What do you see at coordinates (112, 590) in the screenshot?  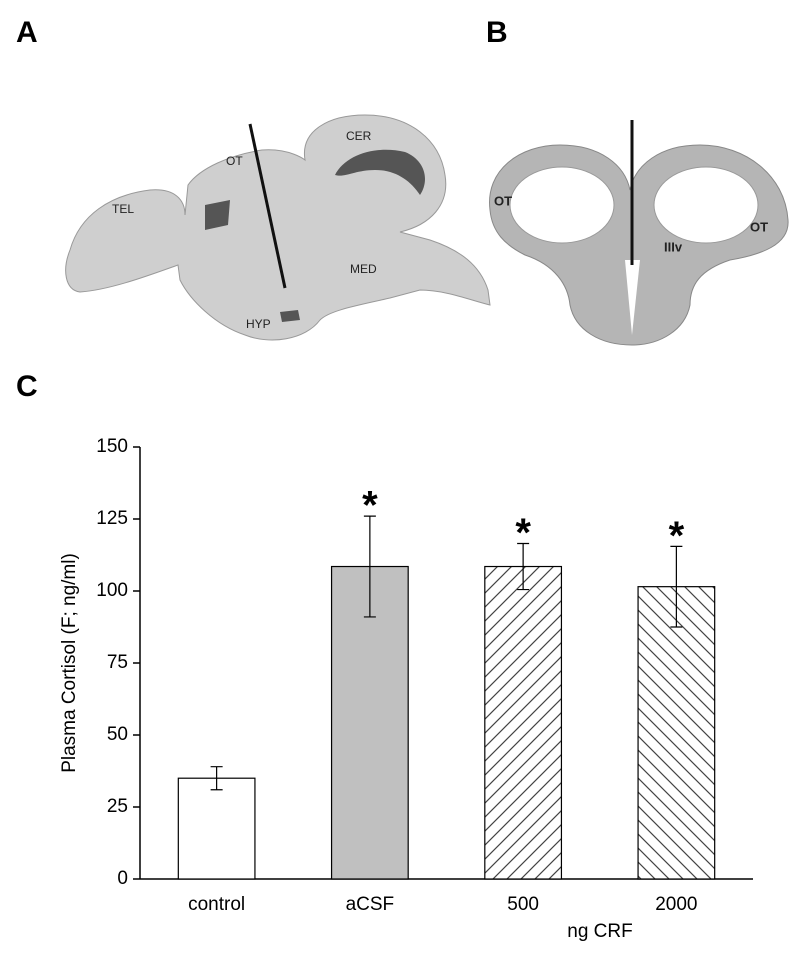 I see `y-tick-label: 100` at bounding box center [112, 590].